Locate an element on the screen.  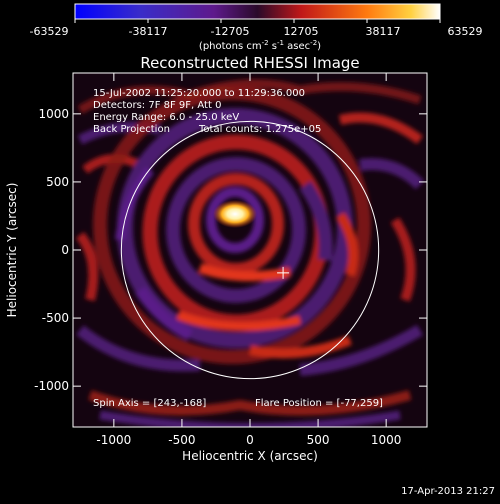
annotation-method: Back Projection is located at coordinates (131, 129).